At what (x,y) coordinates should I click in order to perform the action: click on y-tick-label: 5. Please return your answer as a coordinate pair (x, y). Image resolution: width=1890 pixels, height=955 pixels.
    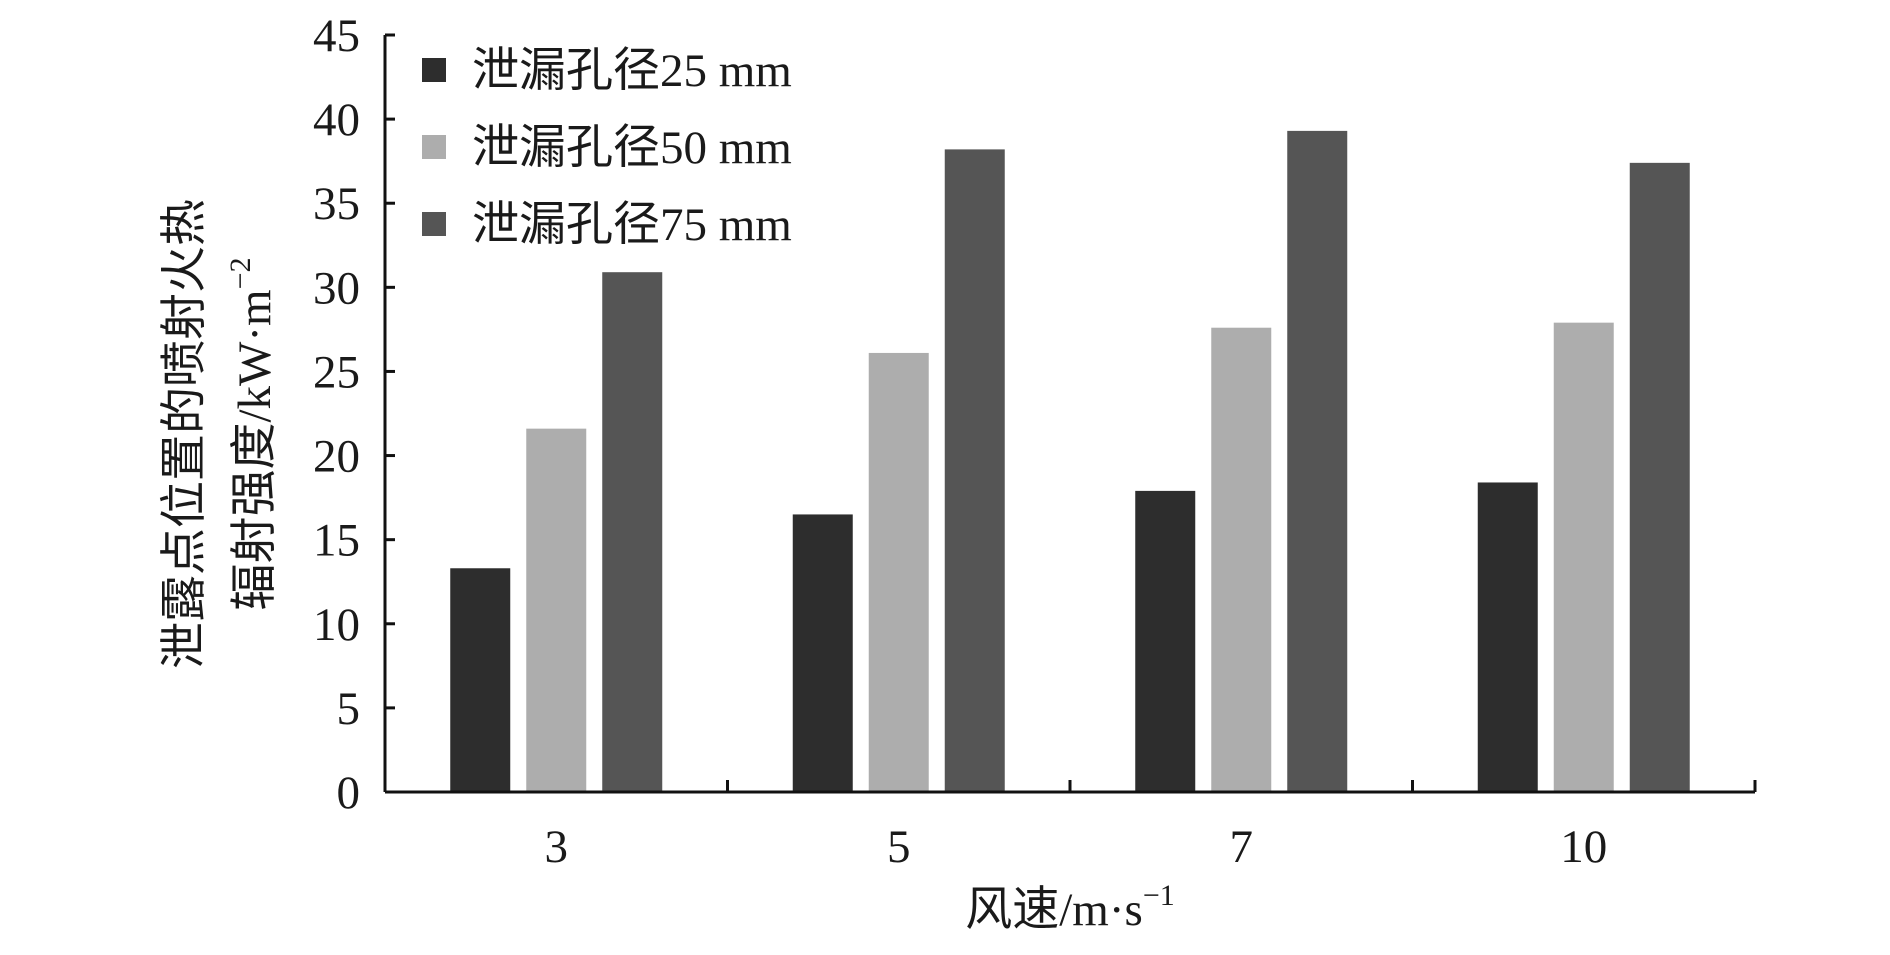
    Looking at the image, I should click on (349, 709).